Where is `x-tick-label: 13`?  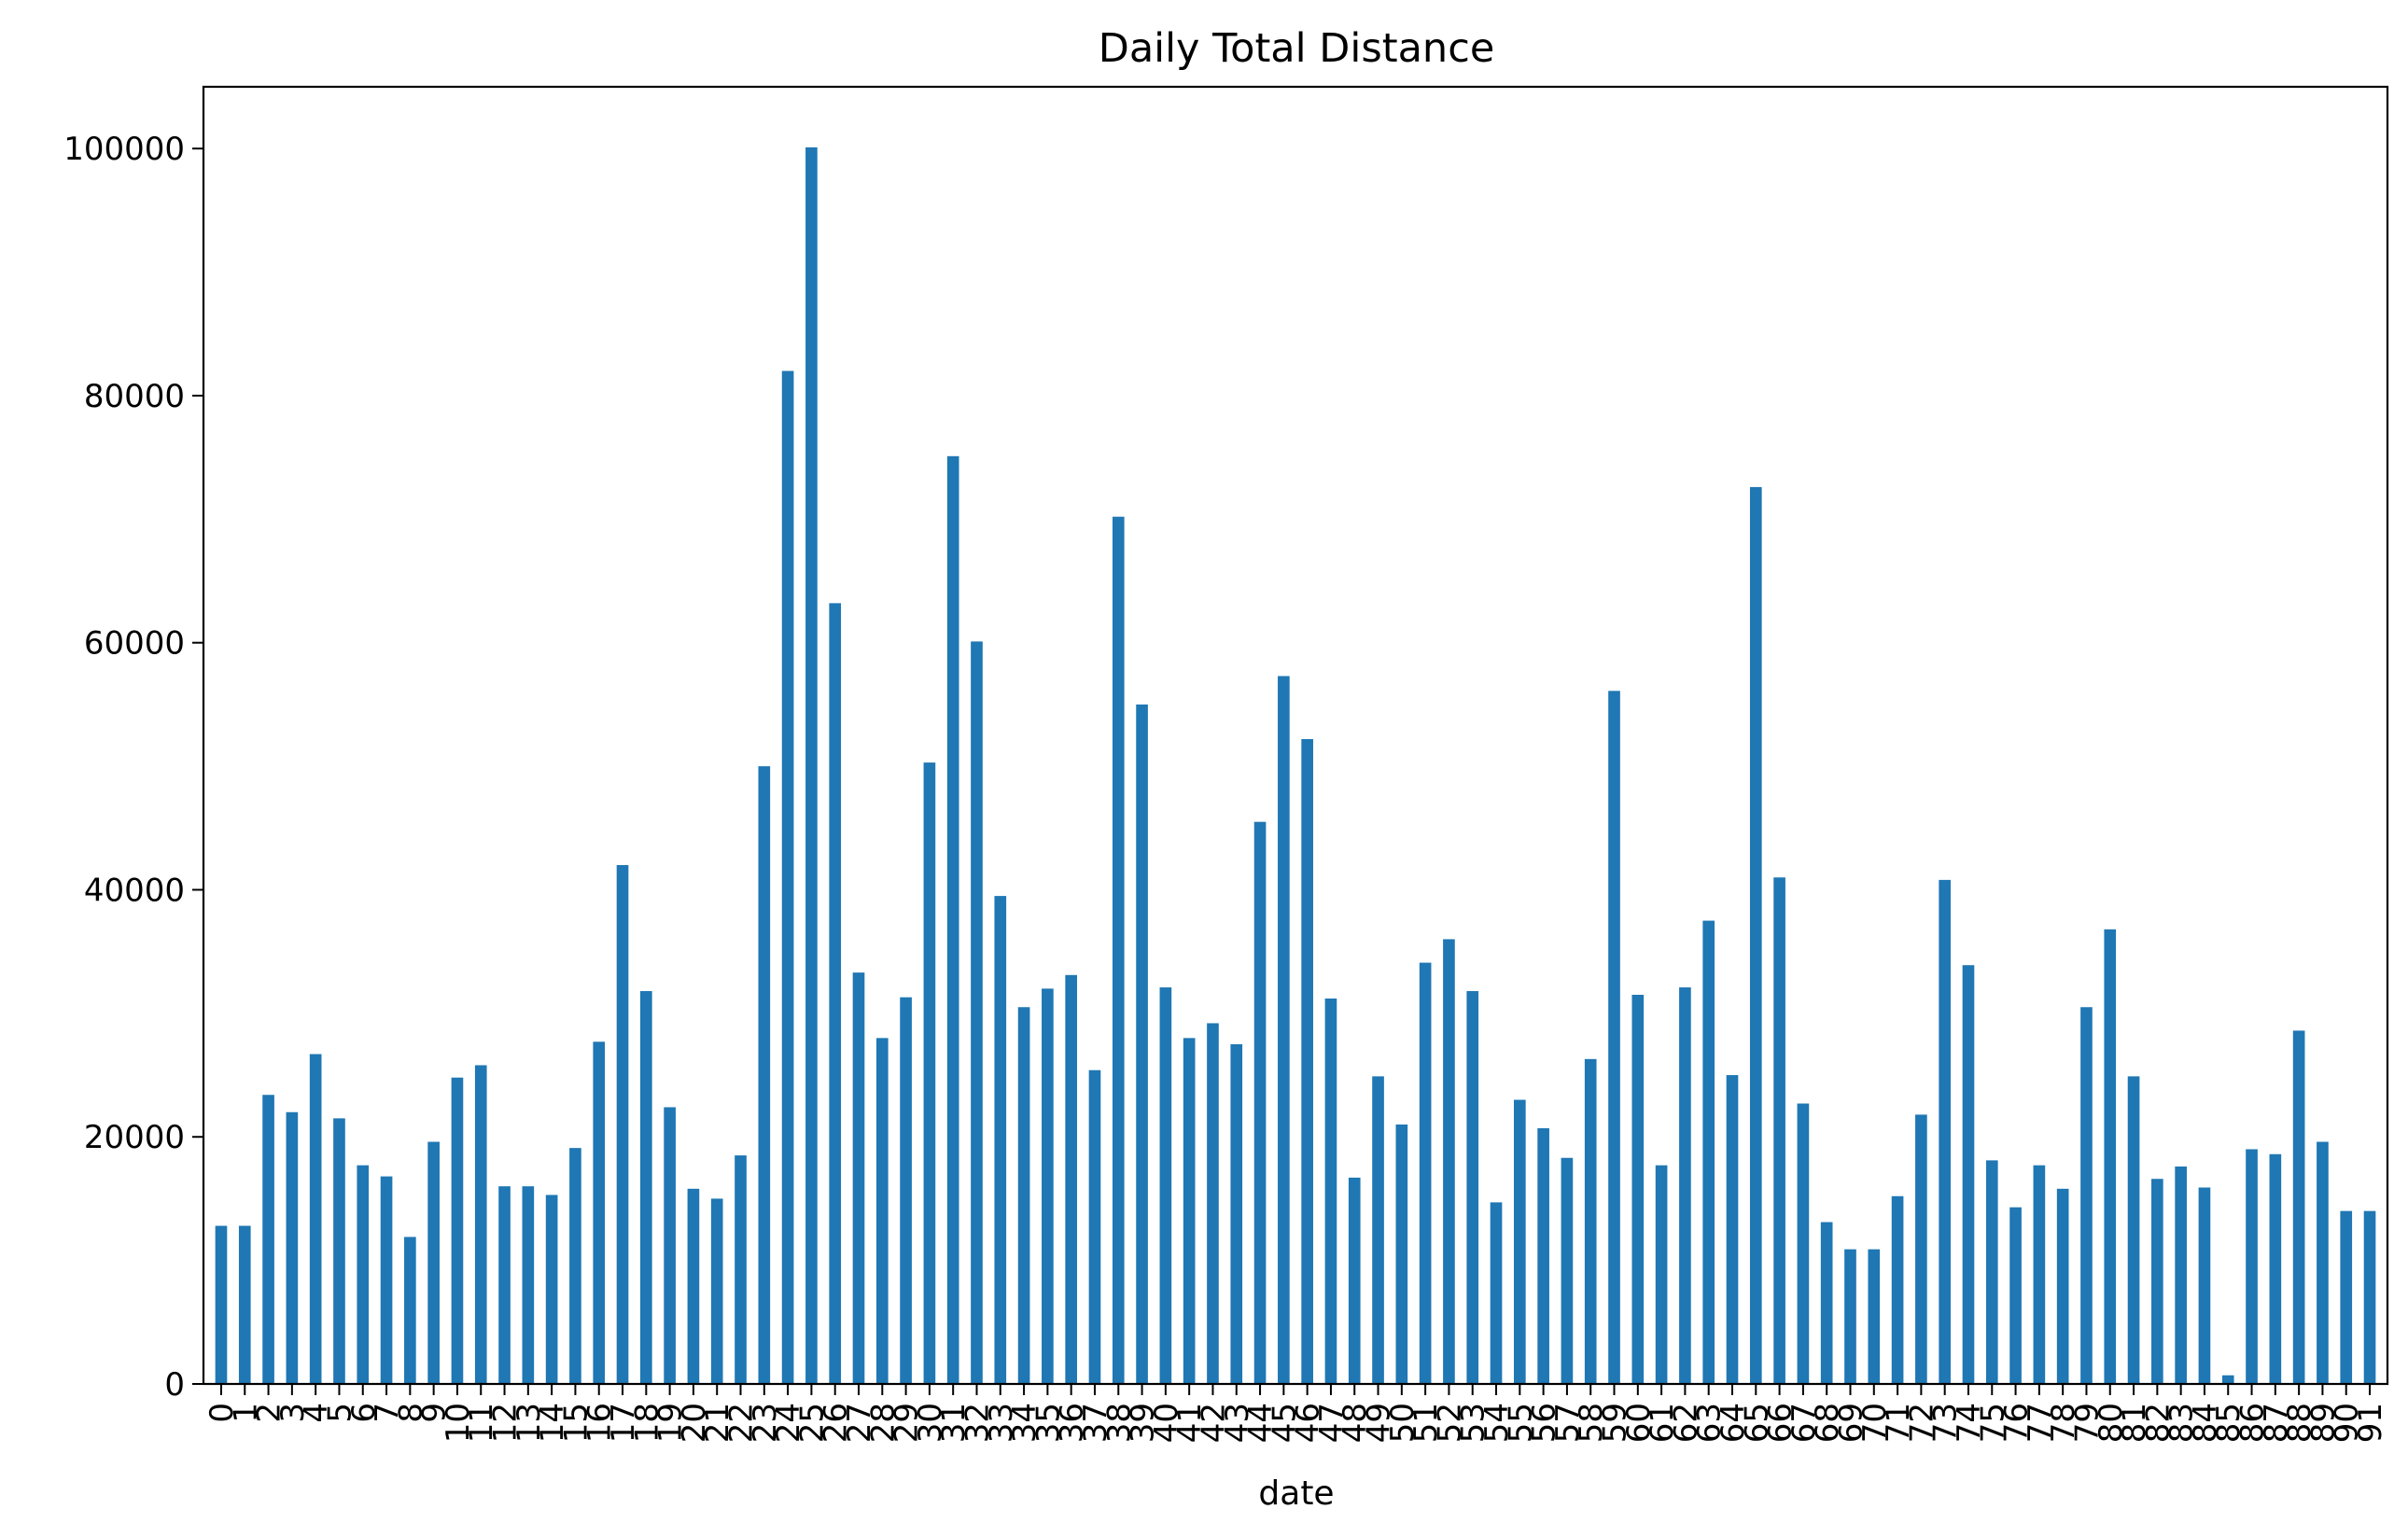
x-tick-label: 13 is located at coordinates (529, 1423).